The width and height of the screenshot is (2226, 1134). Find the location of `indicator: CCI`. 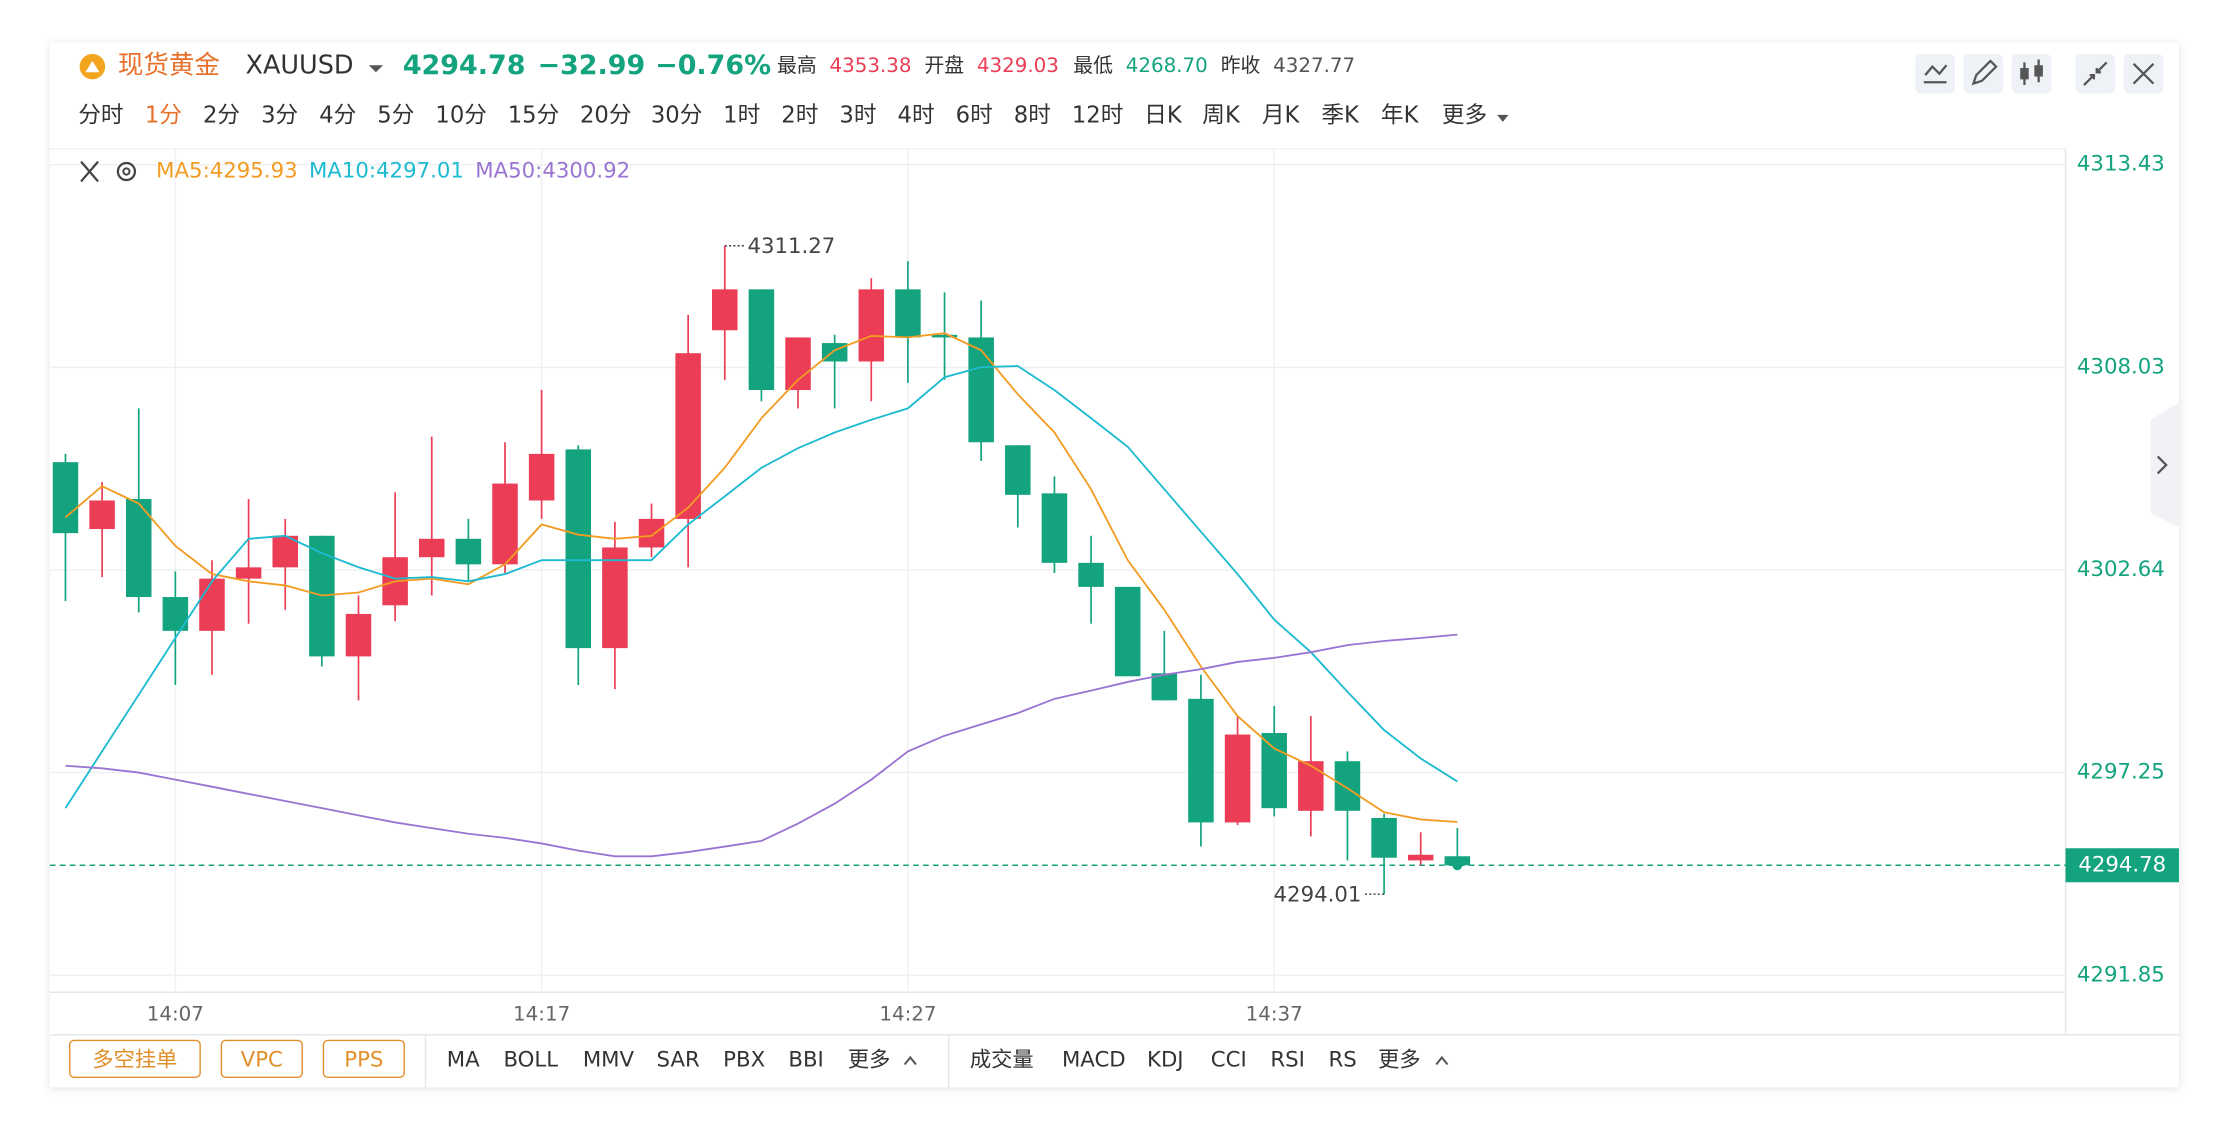

indicator: CCI is located at coordinates (1229, 1059).